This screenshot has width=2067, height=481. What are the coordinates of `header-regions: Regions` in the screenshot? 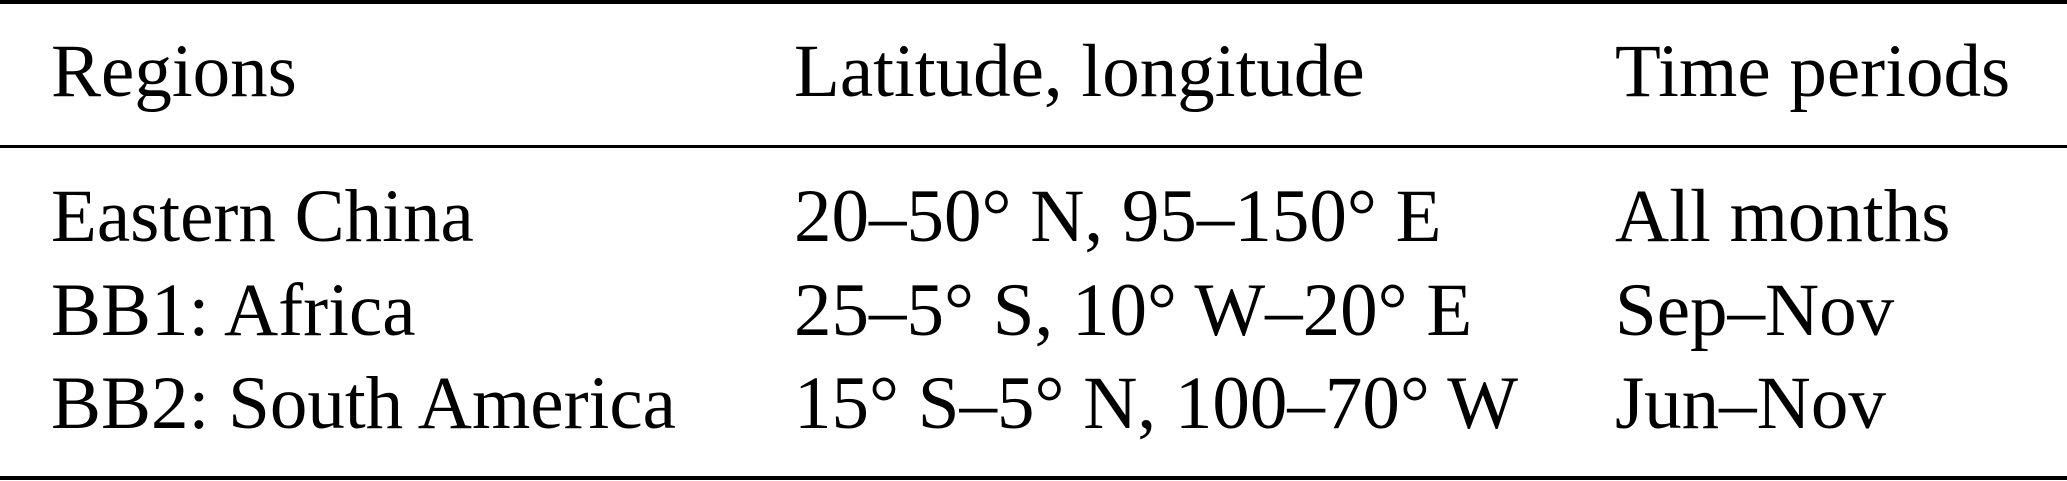 It's located at (174, 71).